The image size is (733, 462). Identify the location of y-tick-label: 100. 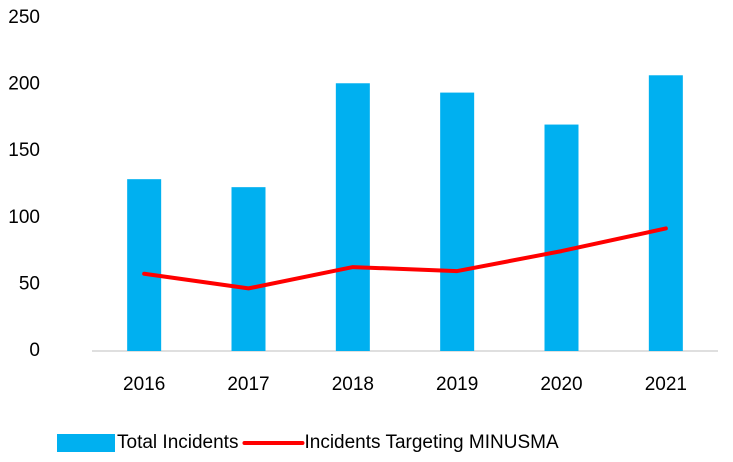
(24, 217).